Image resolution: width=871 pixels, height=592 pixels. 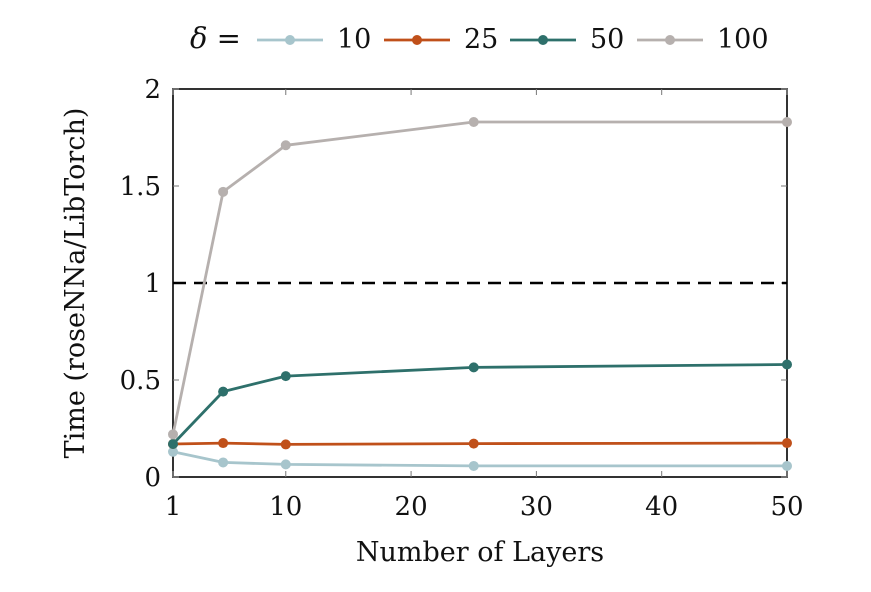 What do you see at coordinates (786, 507) in the screenshot?
I see `x-tick-label: 50` at bounding box center [786, 507].